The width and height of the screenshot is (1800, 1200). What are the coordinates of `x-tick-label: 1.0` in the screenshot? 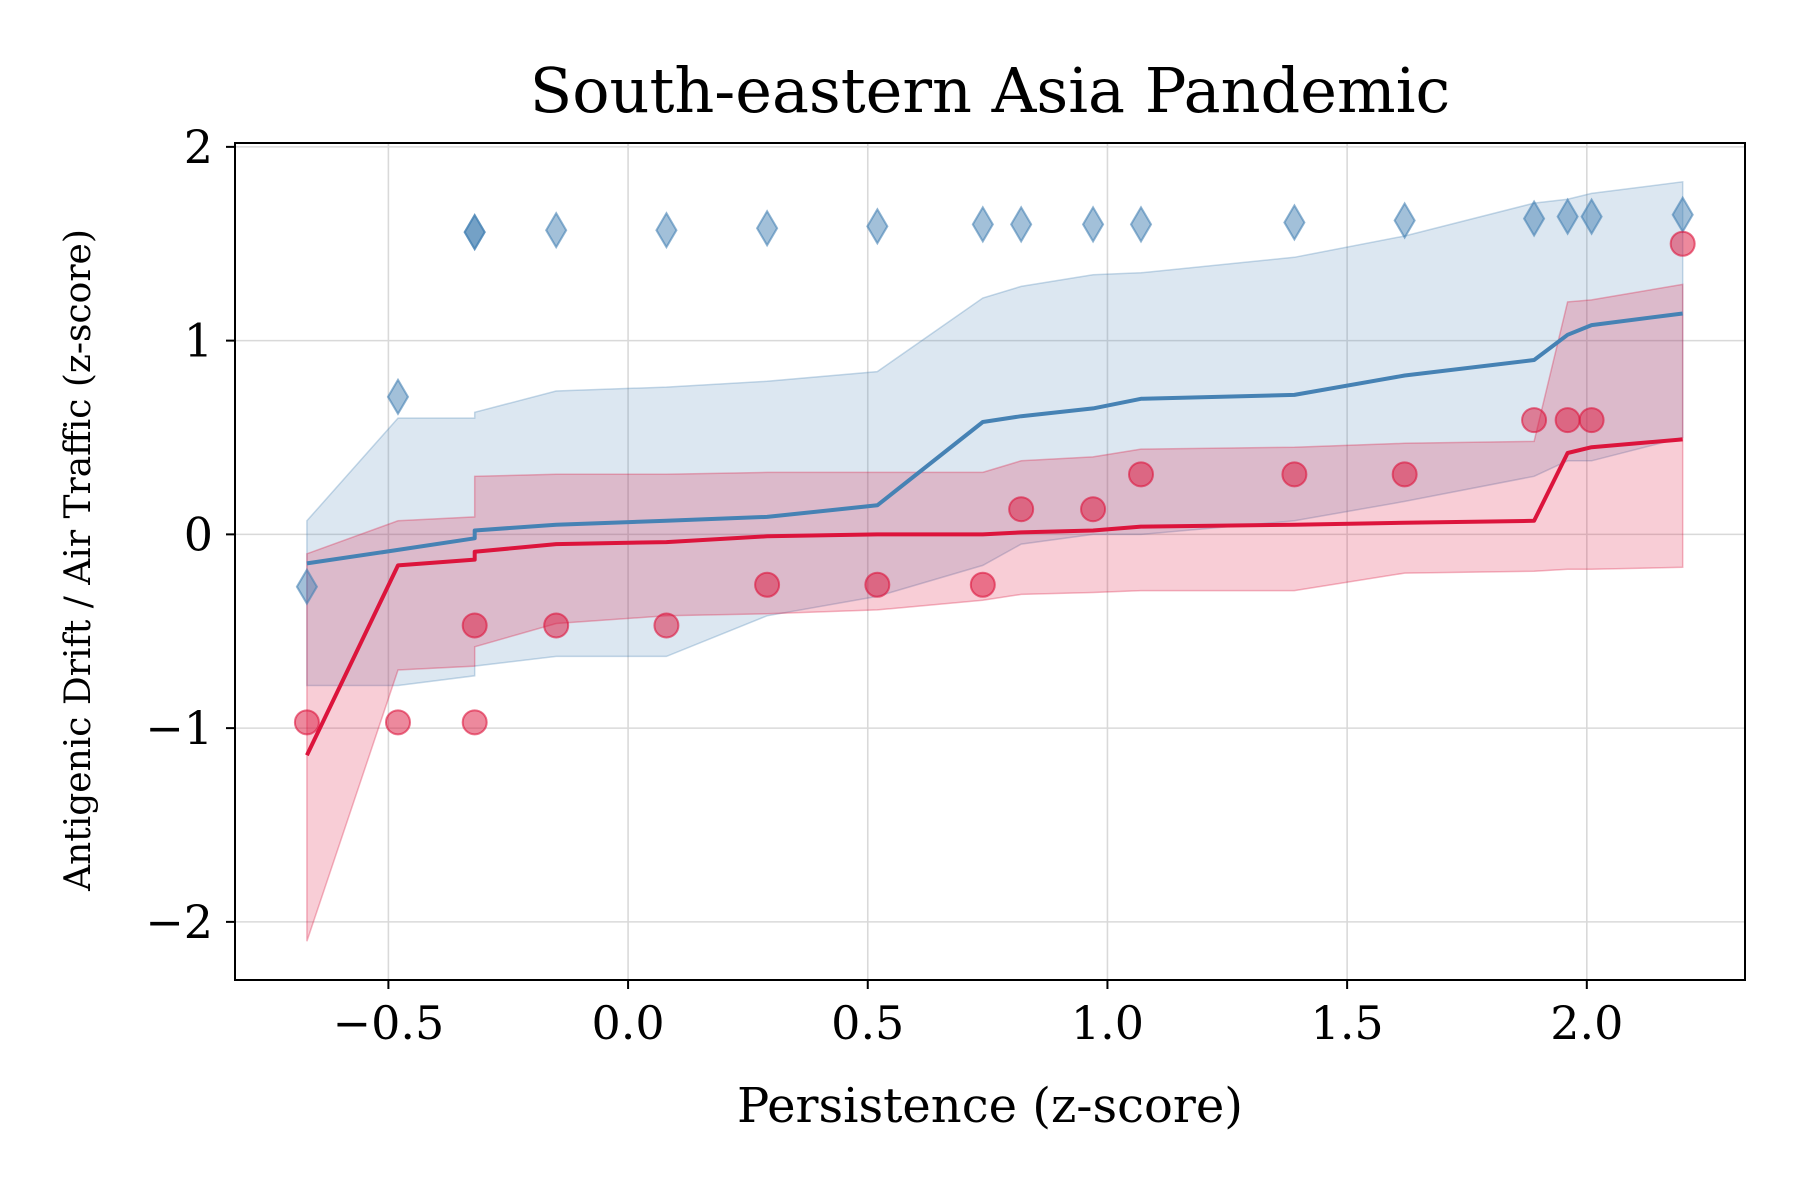 It's located at (1107, 1023).